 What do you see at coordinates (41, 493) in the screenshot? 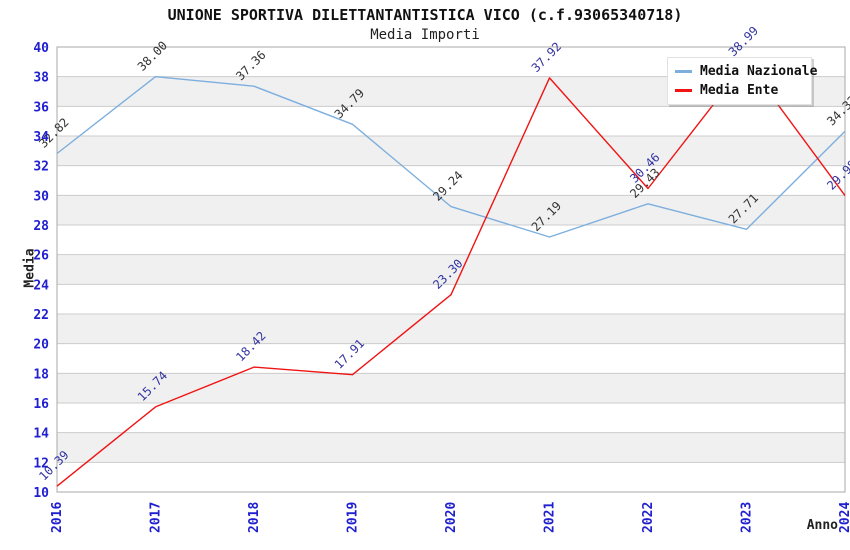
I see `y-tick-label: 10` at bounding box center [41, 493].